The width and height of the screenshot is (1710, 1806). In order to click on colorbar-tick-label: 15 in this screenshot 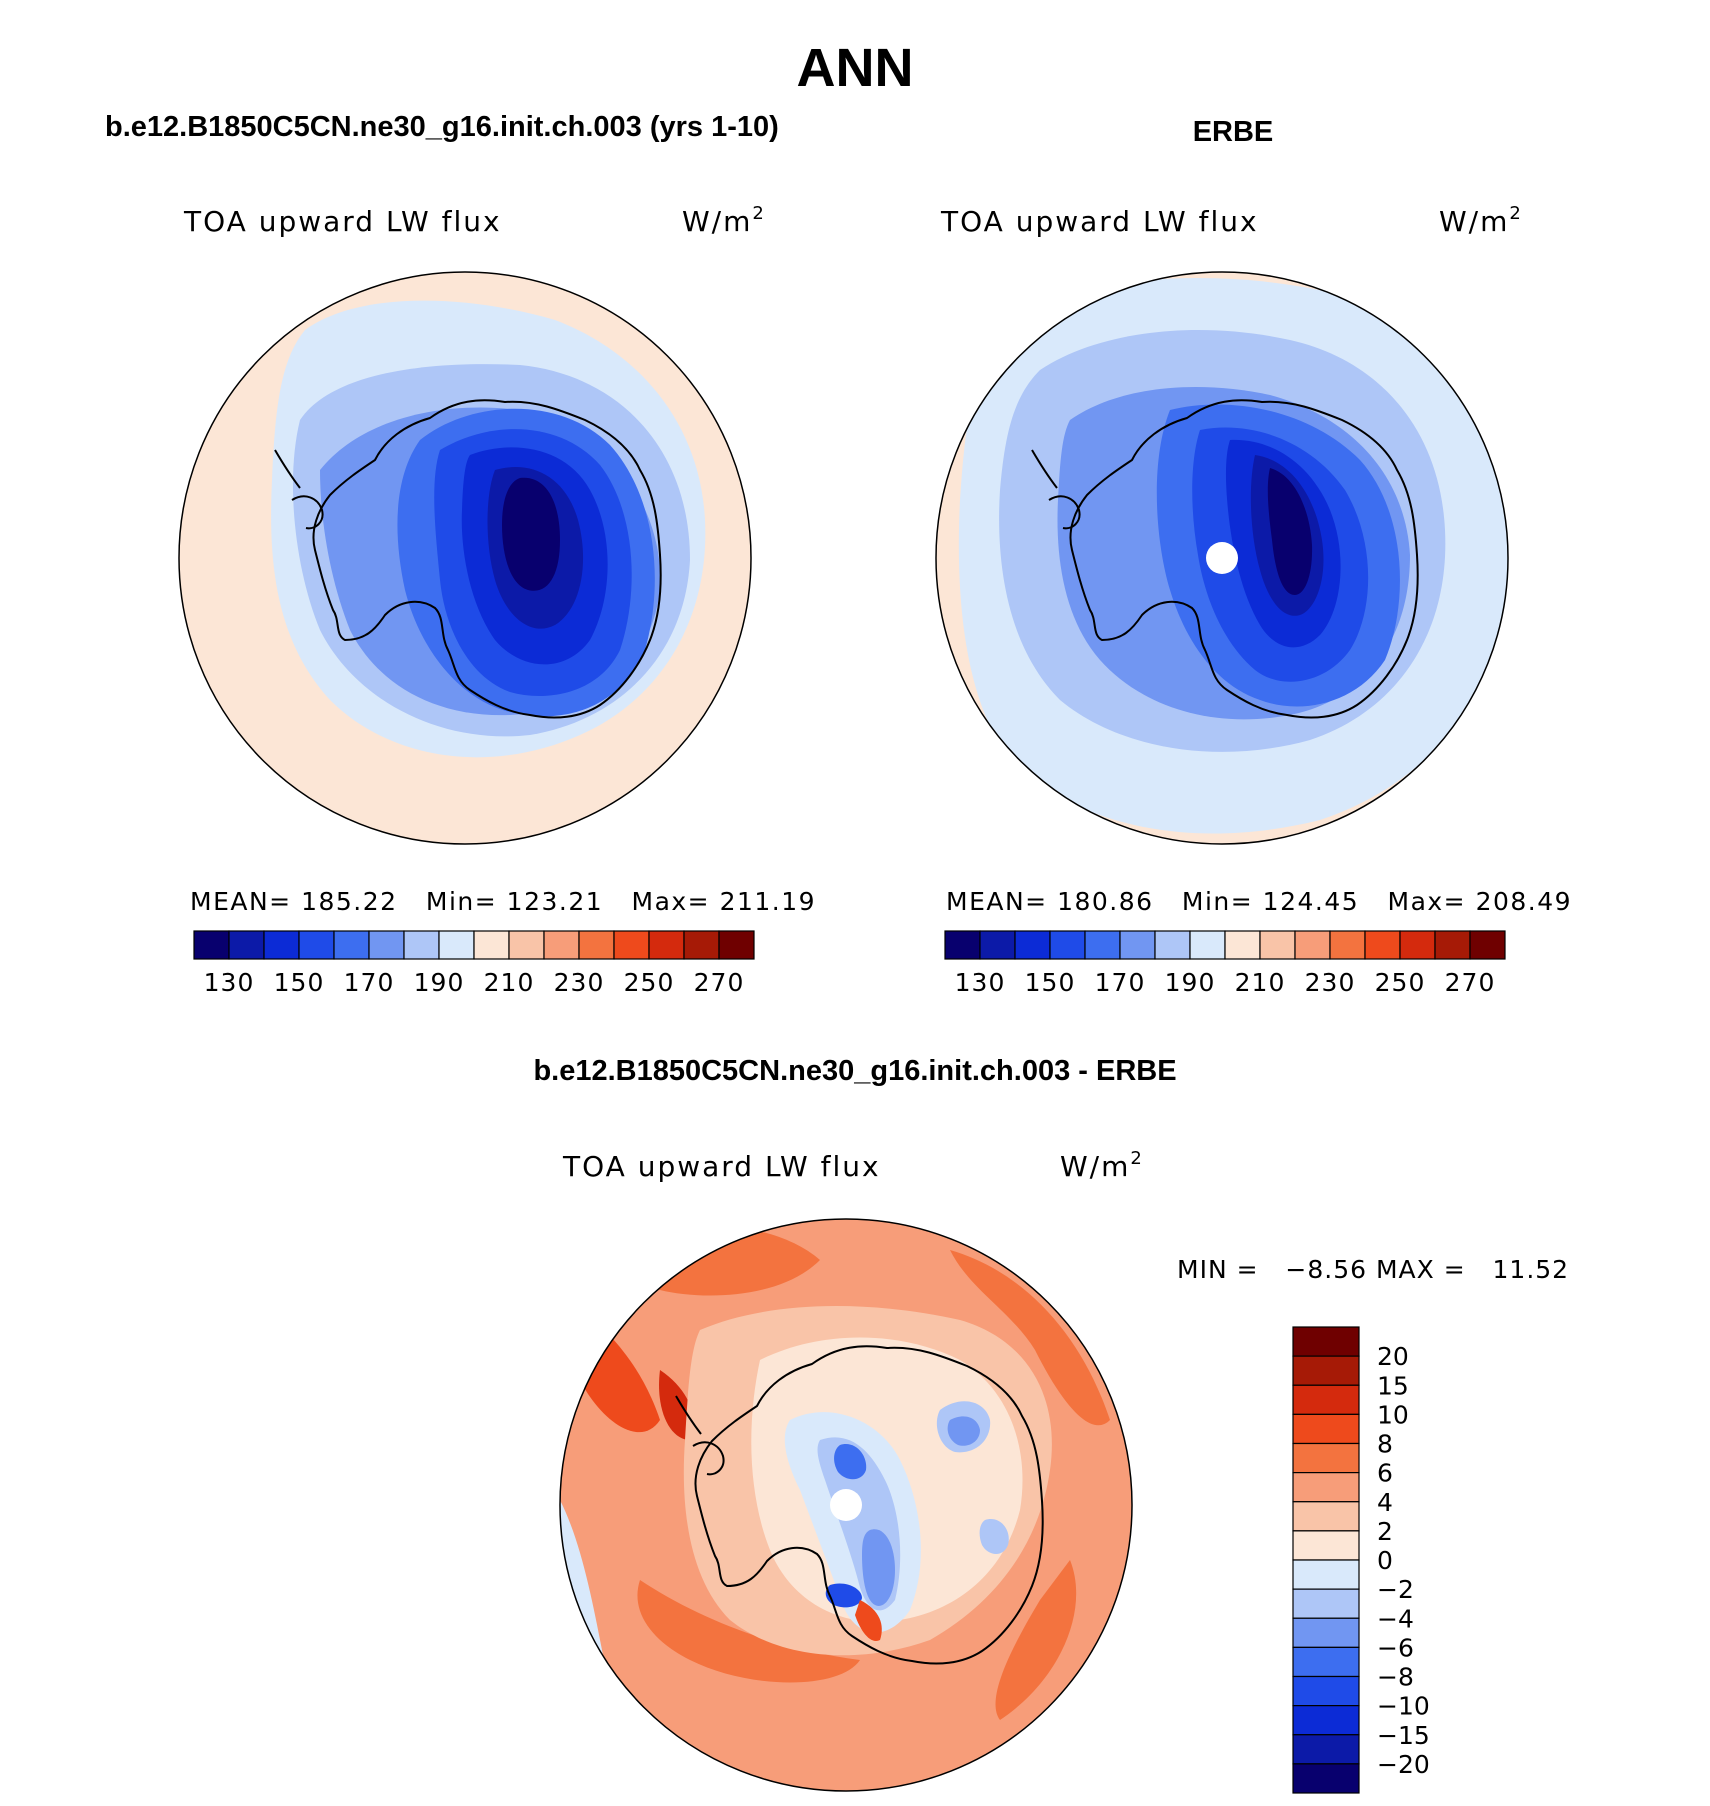, I will do `click(1393, 1385)`.